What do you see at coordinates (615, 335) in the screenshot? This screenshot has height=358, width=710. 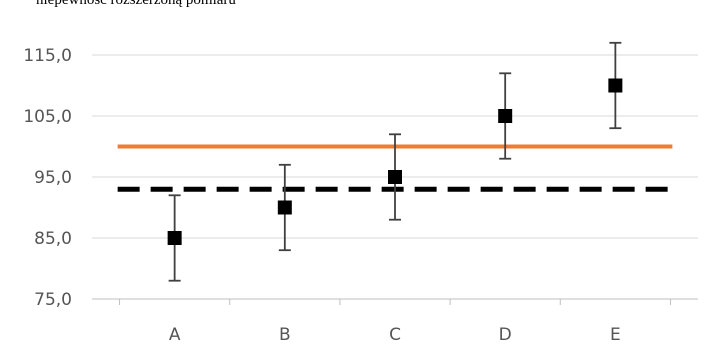 I see `x-tick-label: E` at bounding box center [615, 335].